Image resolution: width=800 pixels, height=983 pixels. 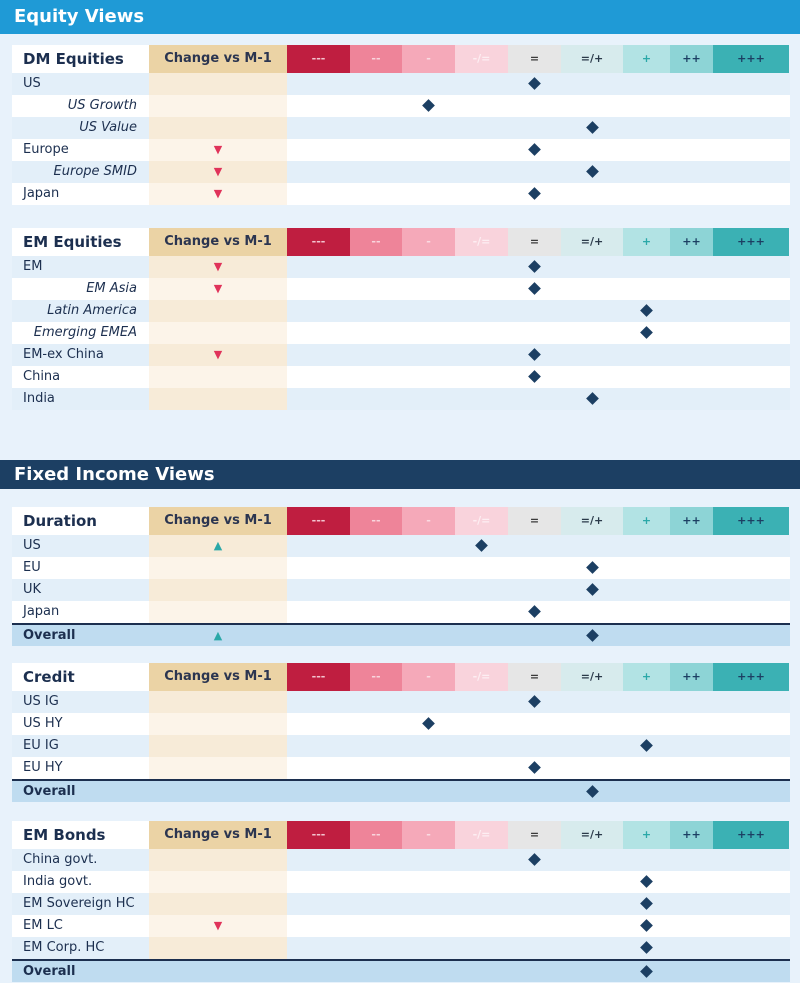 What do you see at coordinates (43, 925) in the screenshot?
I see `row-label: EM LC` at bounding box center [43, 925].